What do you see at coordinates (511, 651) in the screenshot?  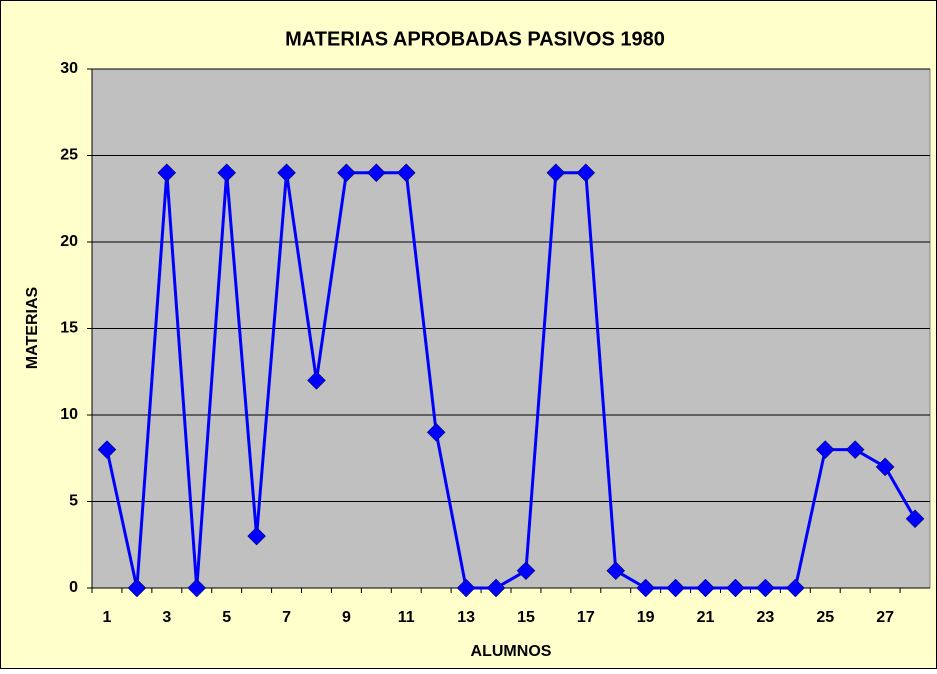 I see `x-axis-label: ALUMNOS` at bounding box center [511, 651].